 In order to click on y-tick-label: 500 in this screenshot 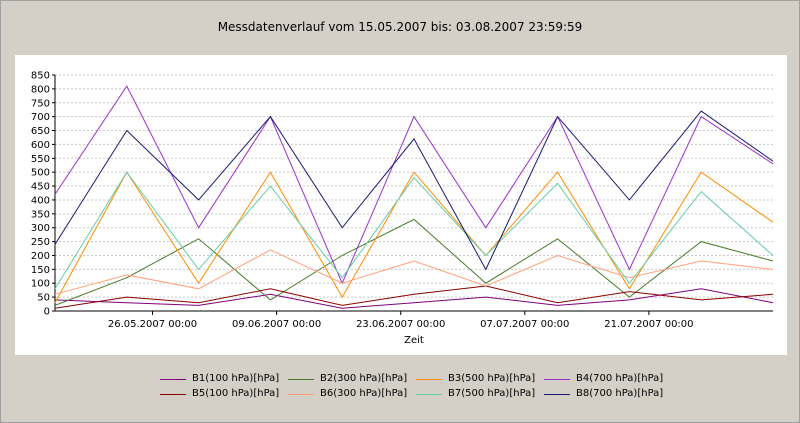, I will do `click(40, 173)`.